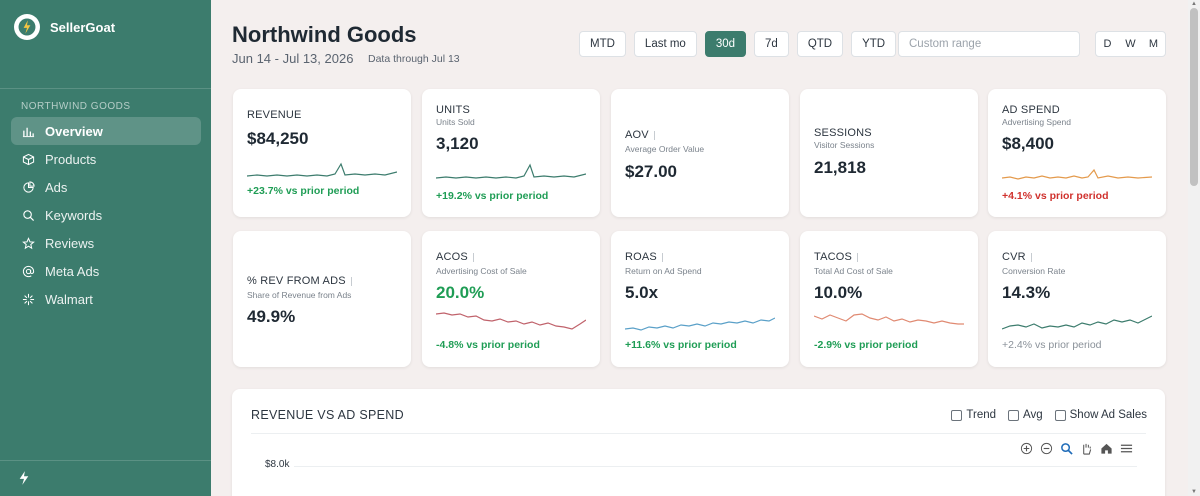  What do you see at coordinates (106, 299) in the screenshot?
I see `sidebar-item-walmart: Walmart` at bounding box center [106, 299].